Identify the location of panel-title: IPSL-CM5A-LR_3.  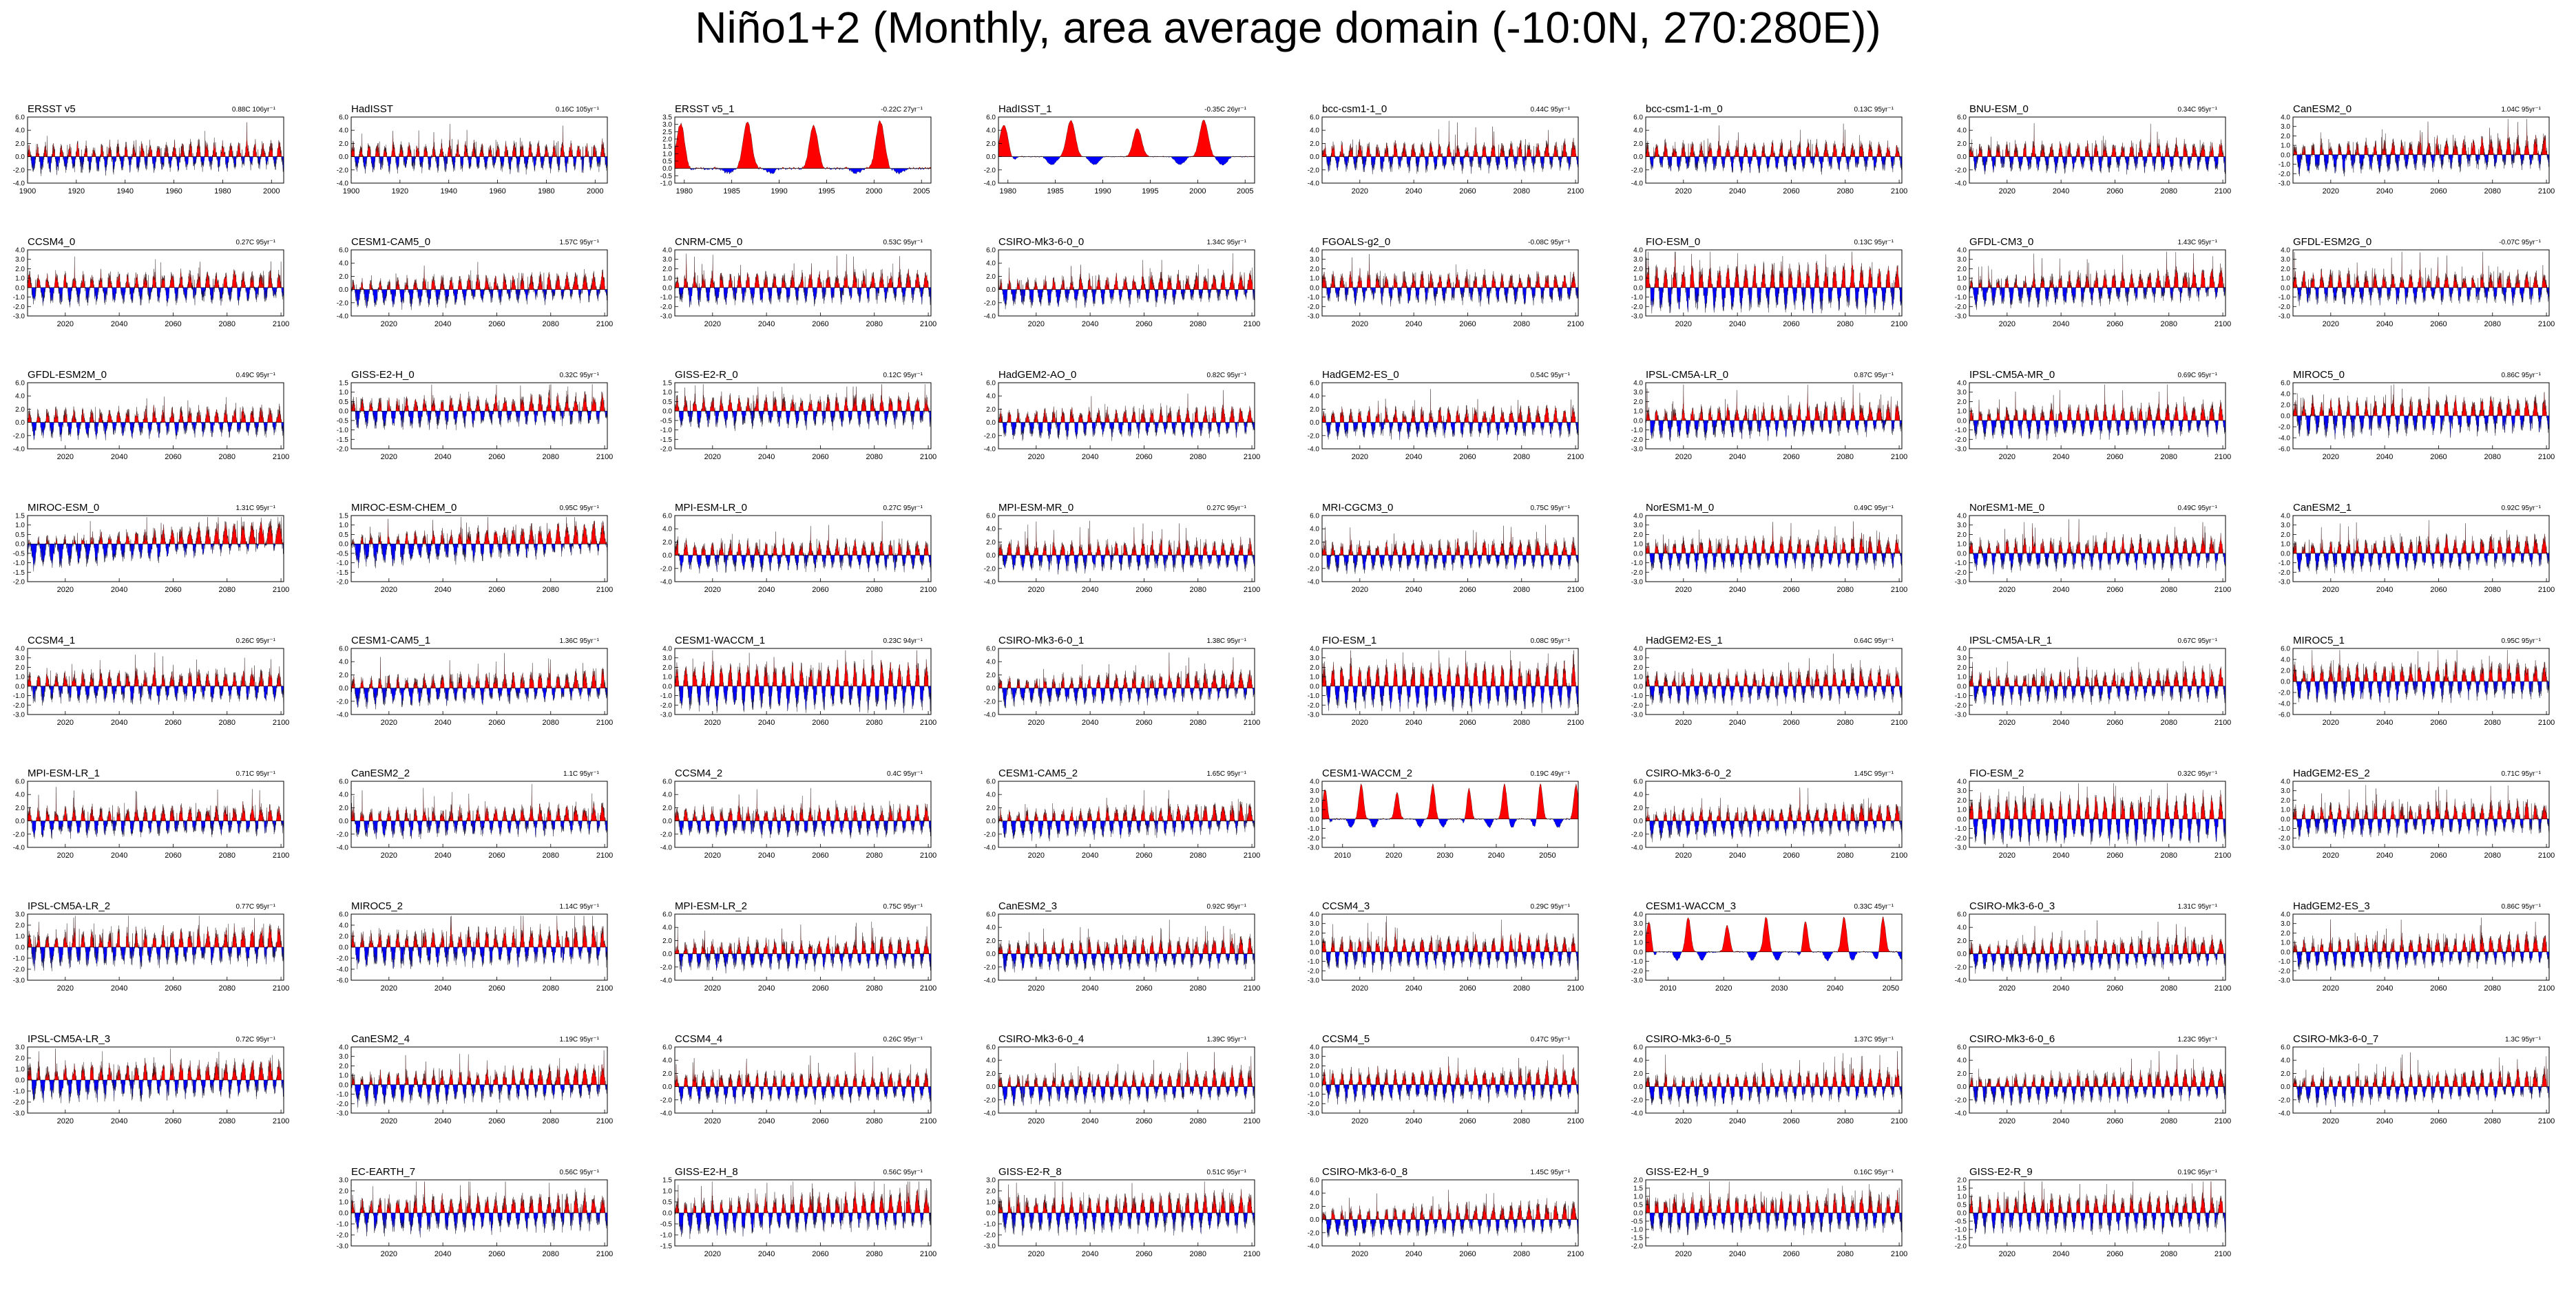
(69, 1039).